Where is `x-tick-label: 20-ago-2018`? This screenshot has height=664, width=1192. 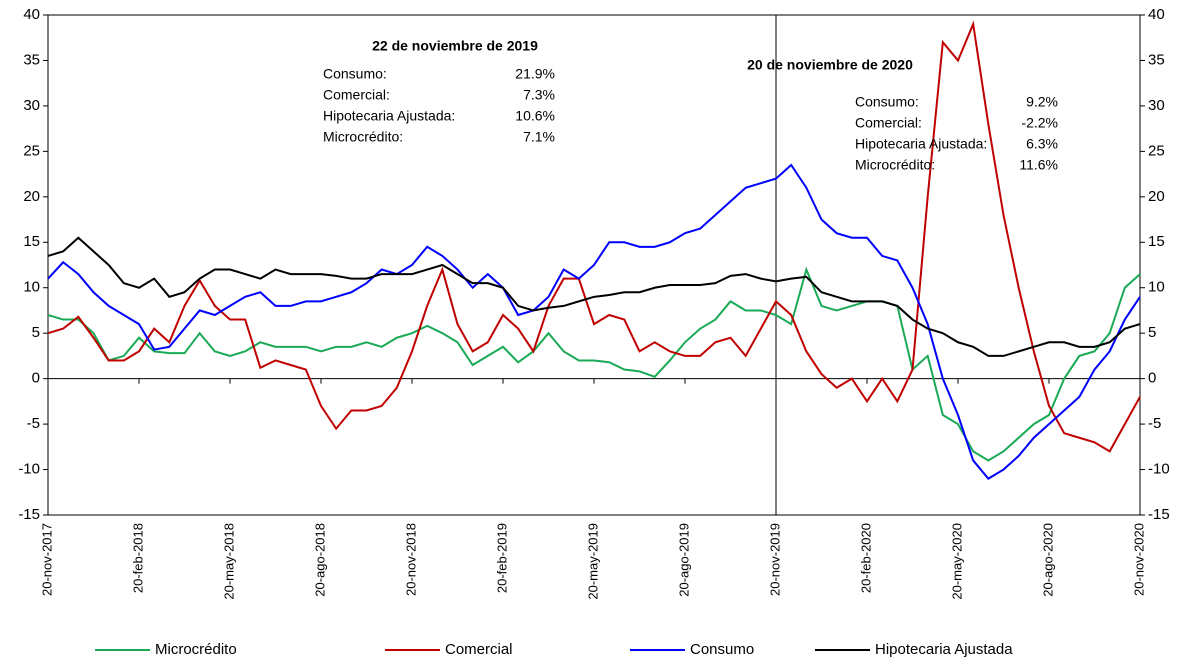
x-tick-label: 20-ago-2018 is located at coordinates (319, 560).